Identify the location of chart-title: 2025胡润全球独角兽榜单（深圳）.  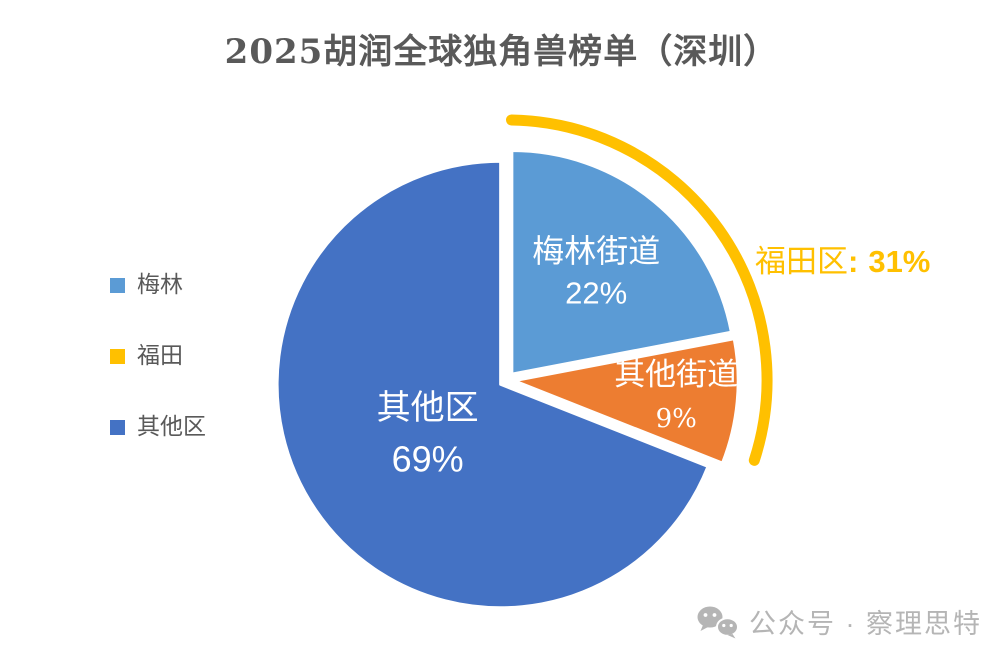
(501, 52).